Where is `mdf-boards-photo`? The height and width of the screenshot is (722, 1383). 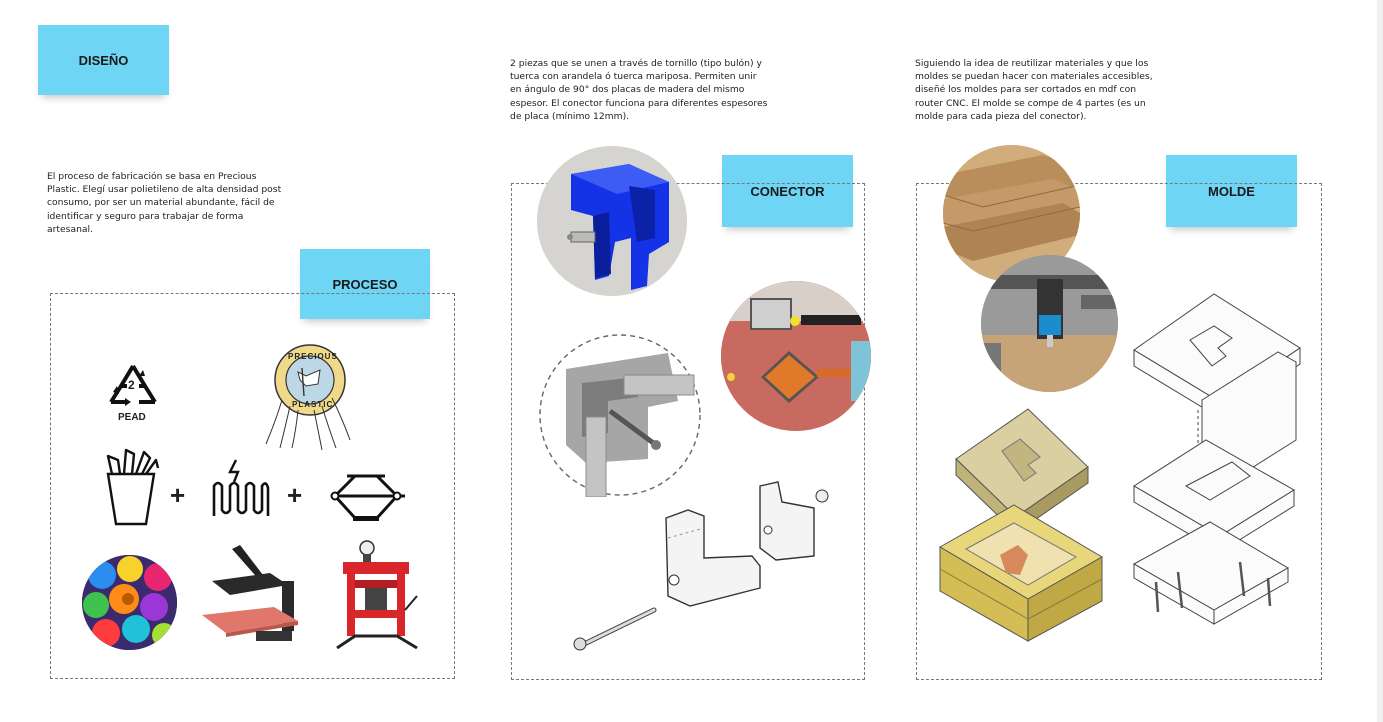
mdf-boards-photo is located at coordinates (1011, 213).